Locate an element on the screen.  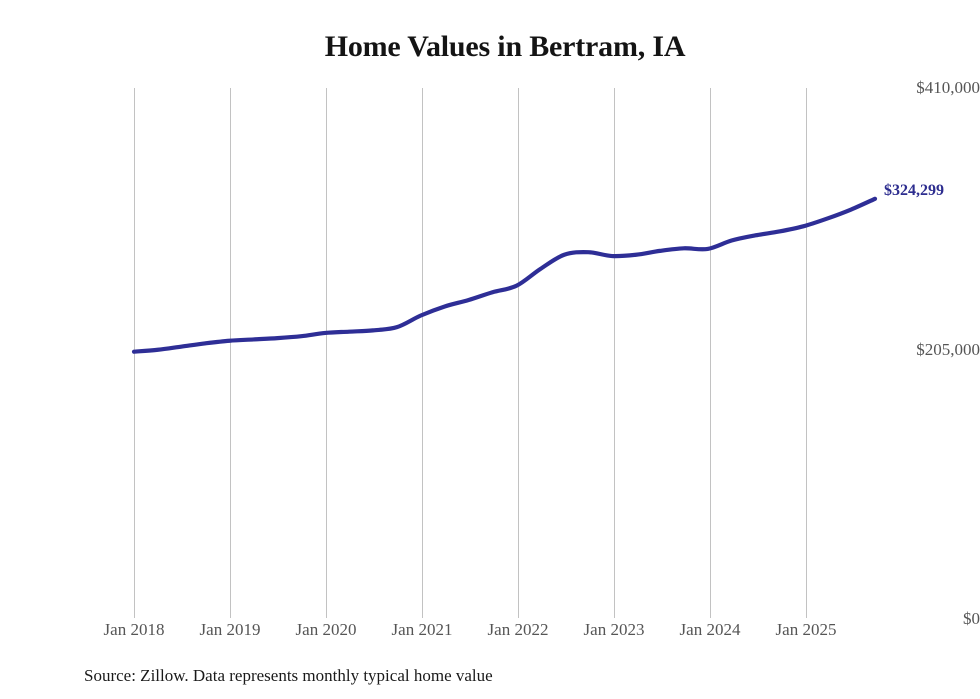
x-axis-tick-jan-2024: Jan 2024 is located at coordinates (710, 629).